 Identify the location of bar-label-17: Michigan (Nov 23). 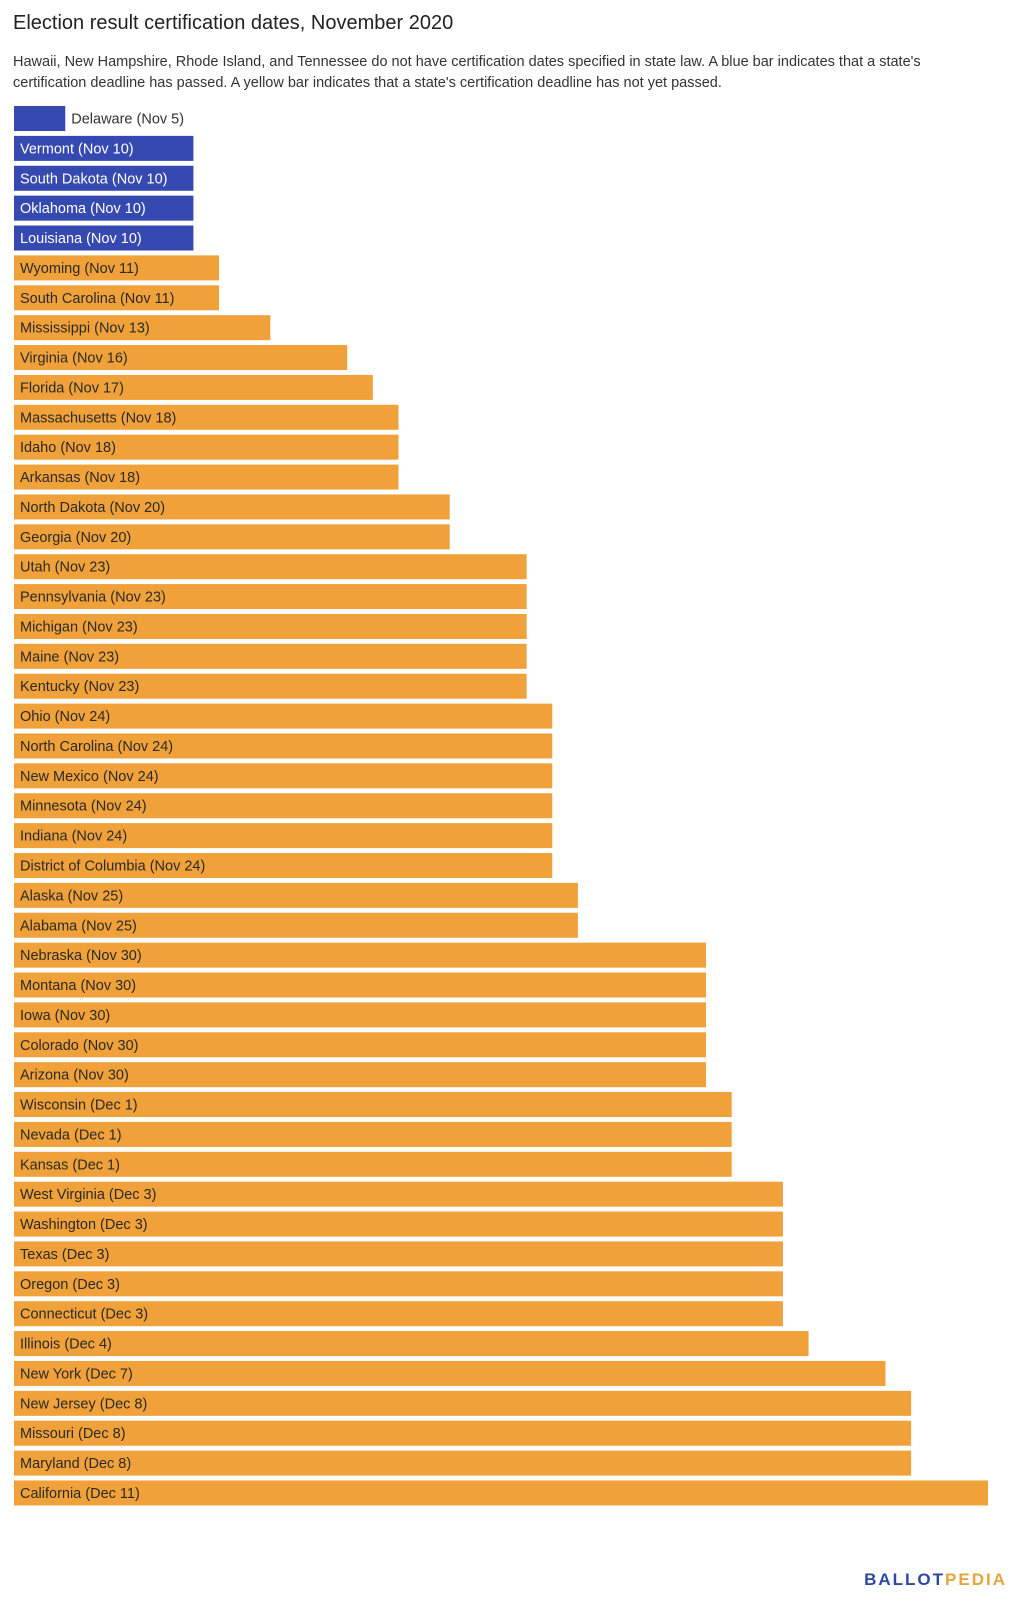
(79, 627).